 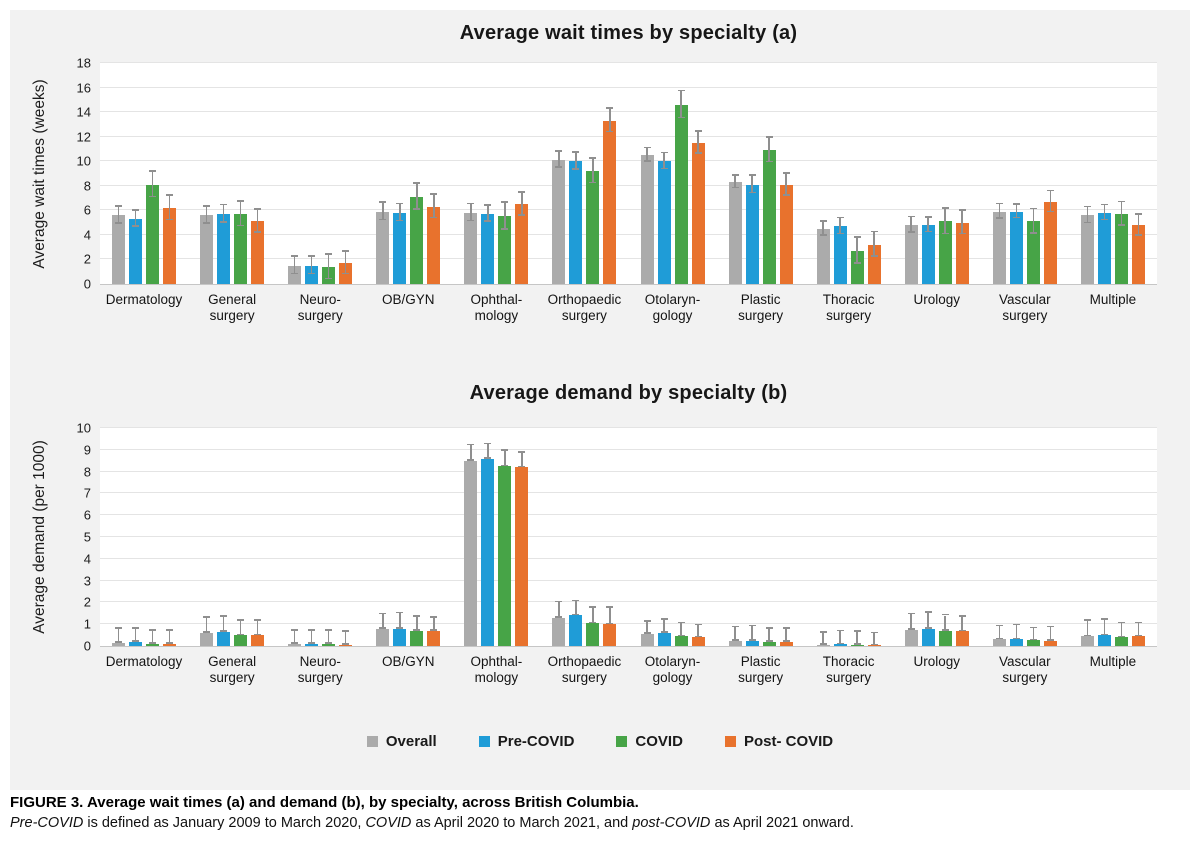 I want to click on chart-b-title: Average demand by specialty (b), so click(x=628, y=393).